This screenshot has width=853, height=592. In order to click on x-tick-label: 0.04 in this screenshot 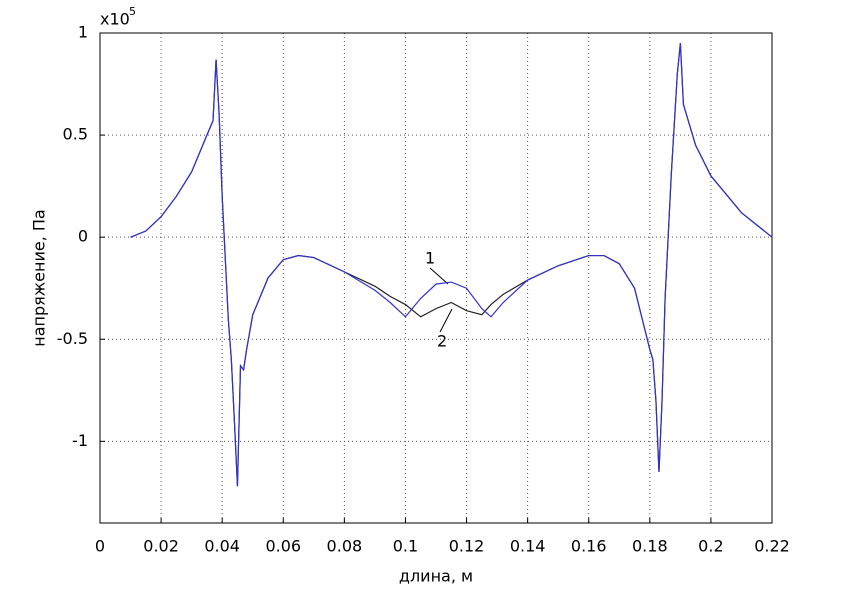, I will do `click(222, 546)`.